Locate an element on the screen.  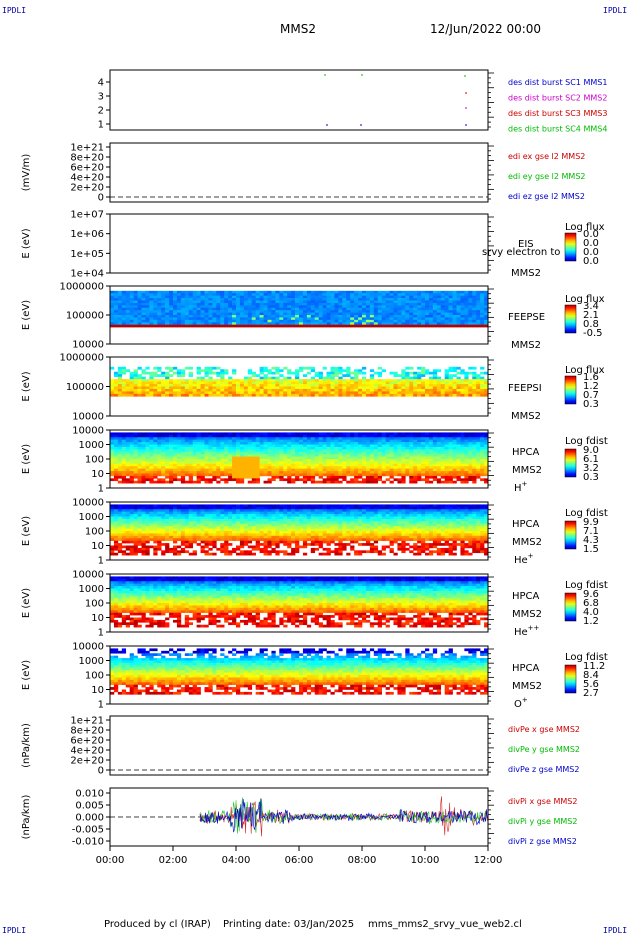
species-label: He++ is located at coordinates (527, 631).